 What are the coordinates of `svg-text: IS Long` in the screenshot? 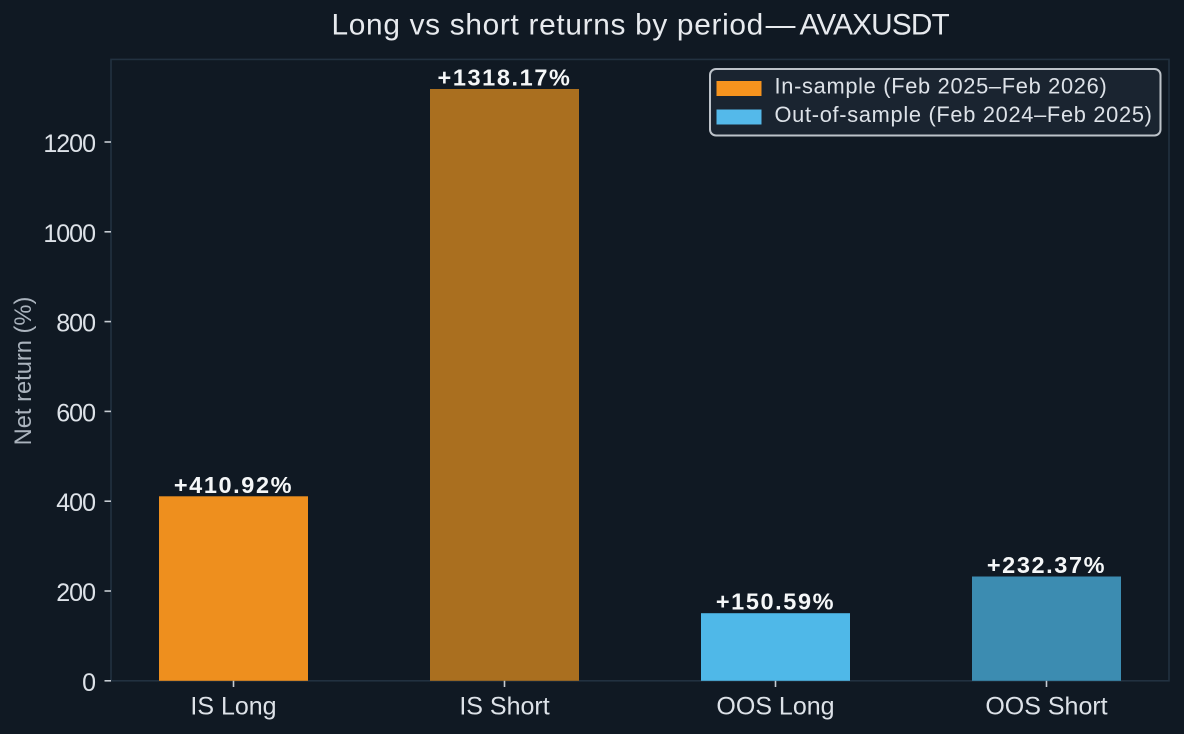 It's located at (233, 707).